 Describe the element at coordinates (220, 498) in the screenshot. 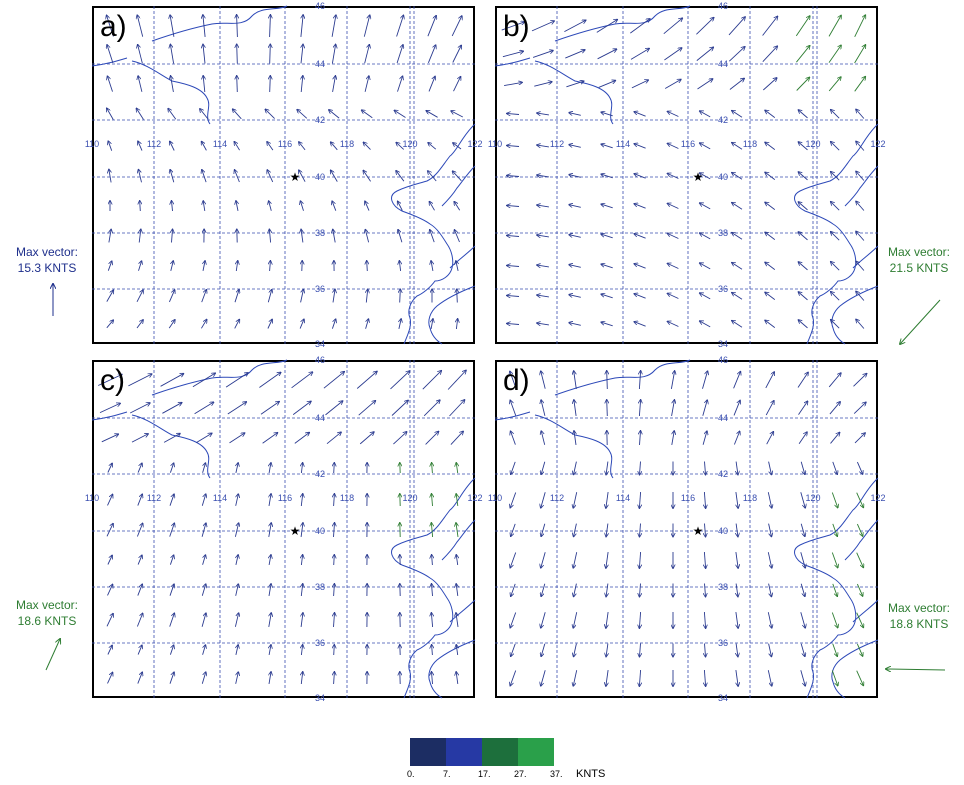

I see `longitude-label: 114` at that location.